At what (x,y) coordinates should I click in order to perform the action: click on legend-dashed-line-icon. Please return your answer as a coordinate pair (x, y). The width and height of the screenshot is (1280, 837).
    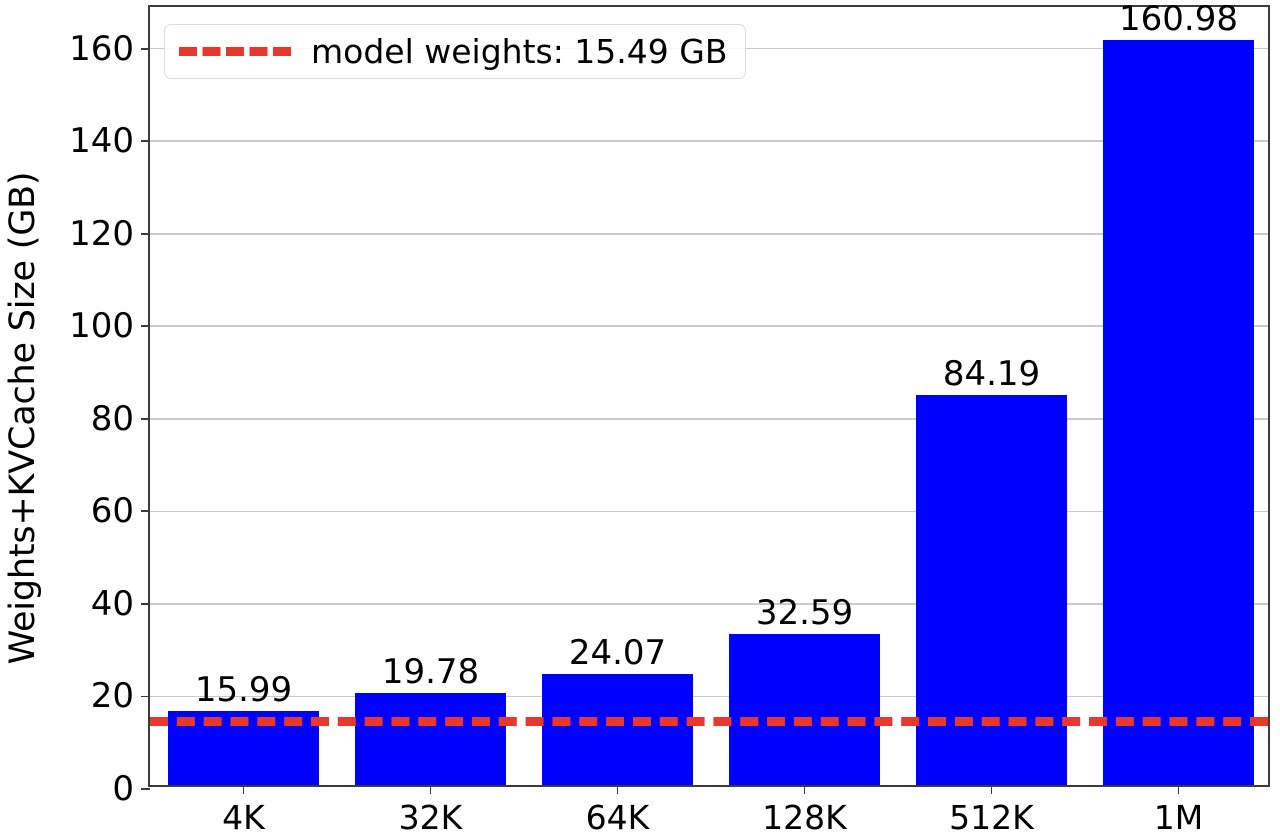
    Looking at the image, I should click on (235, 51).